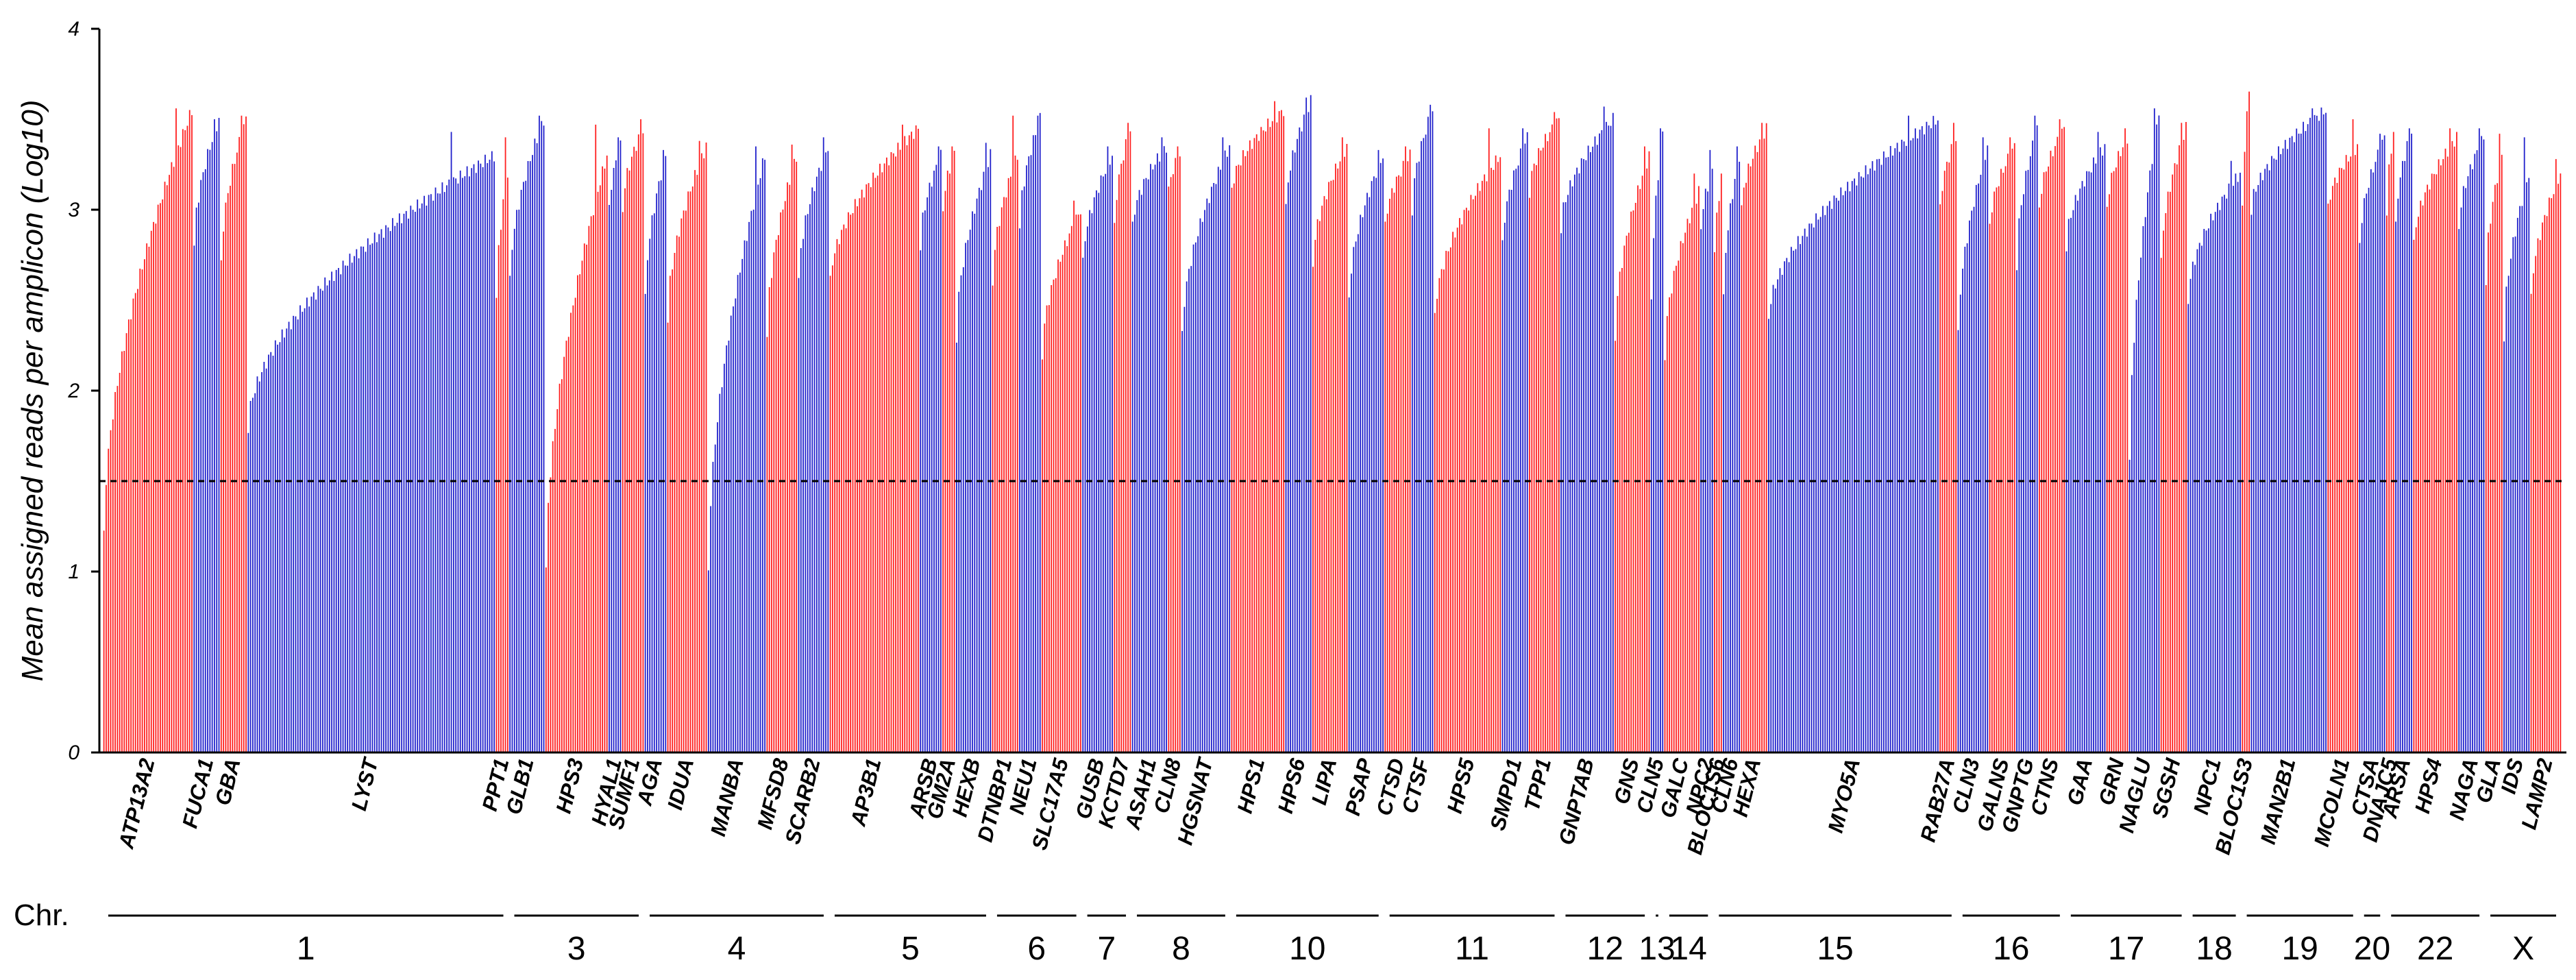 This screenshot has width=2576, height=980. I want to click on chromosome-label: 3, so click(577, 949).